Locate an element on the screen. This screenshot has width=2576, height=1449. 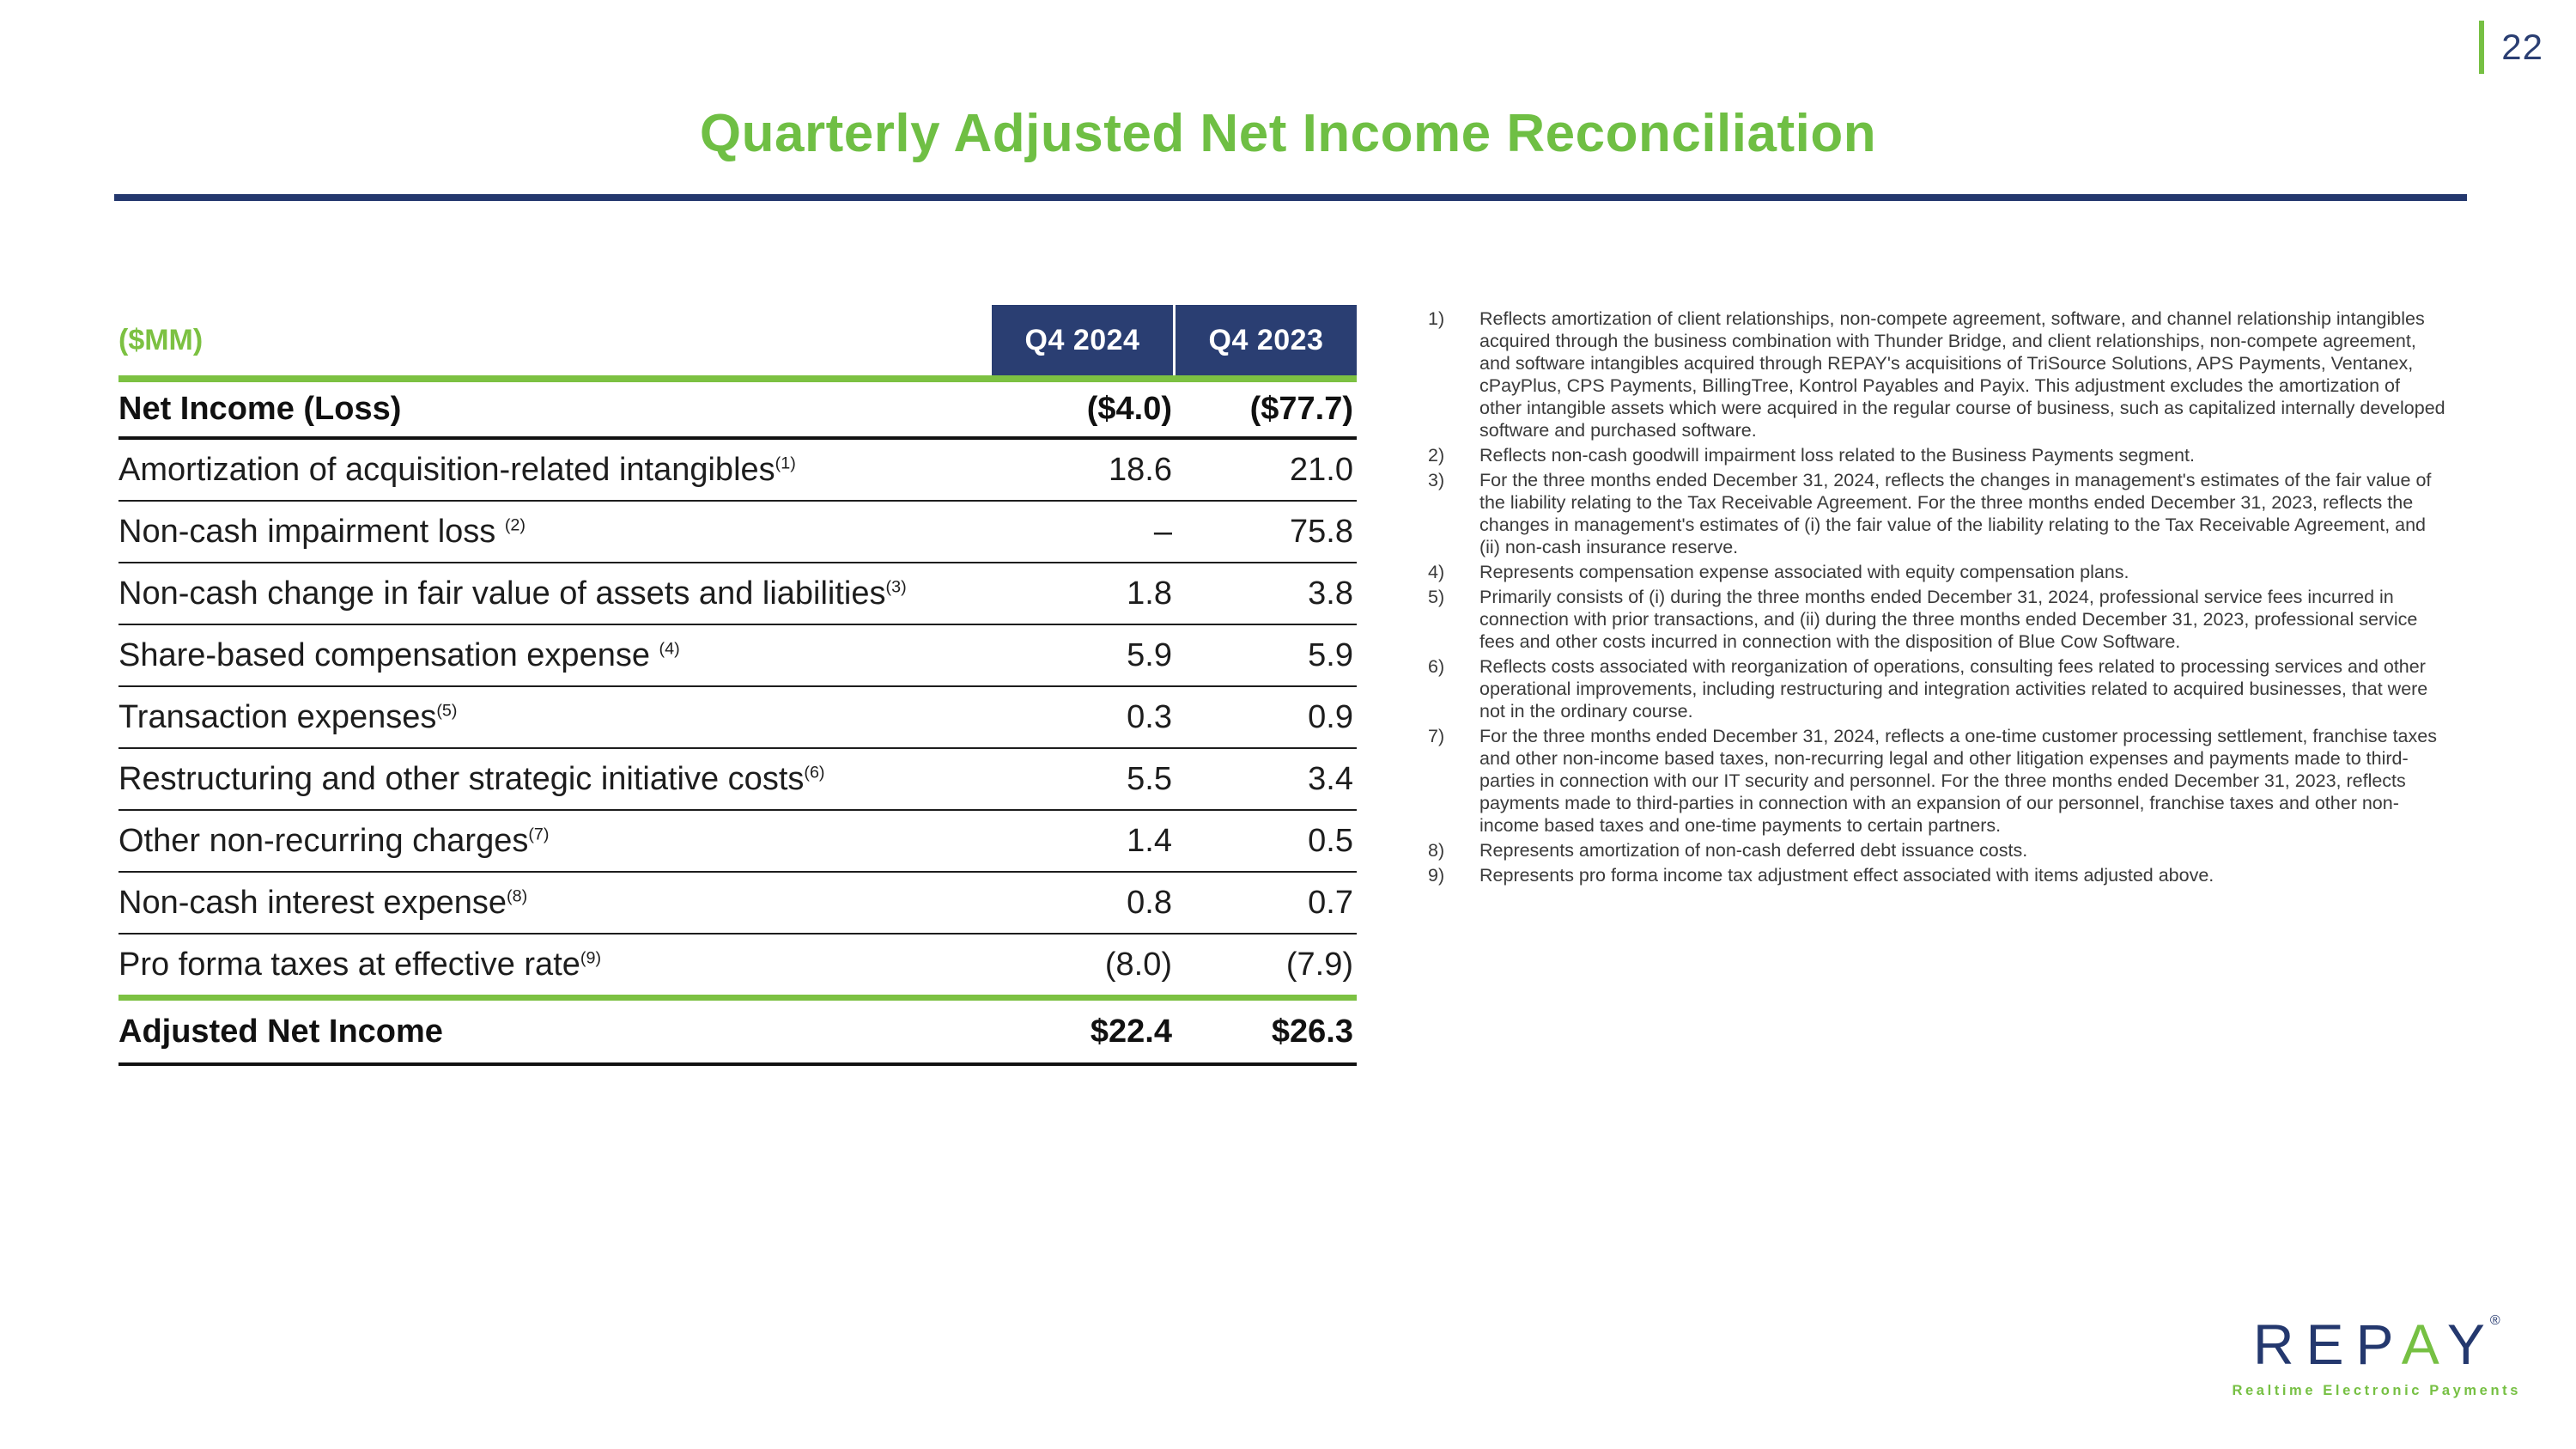
row-label-text: Share-based compensation expense is located at coordinates (388, 654).